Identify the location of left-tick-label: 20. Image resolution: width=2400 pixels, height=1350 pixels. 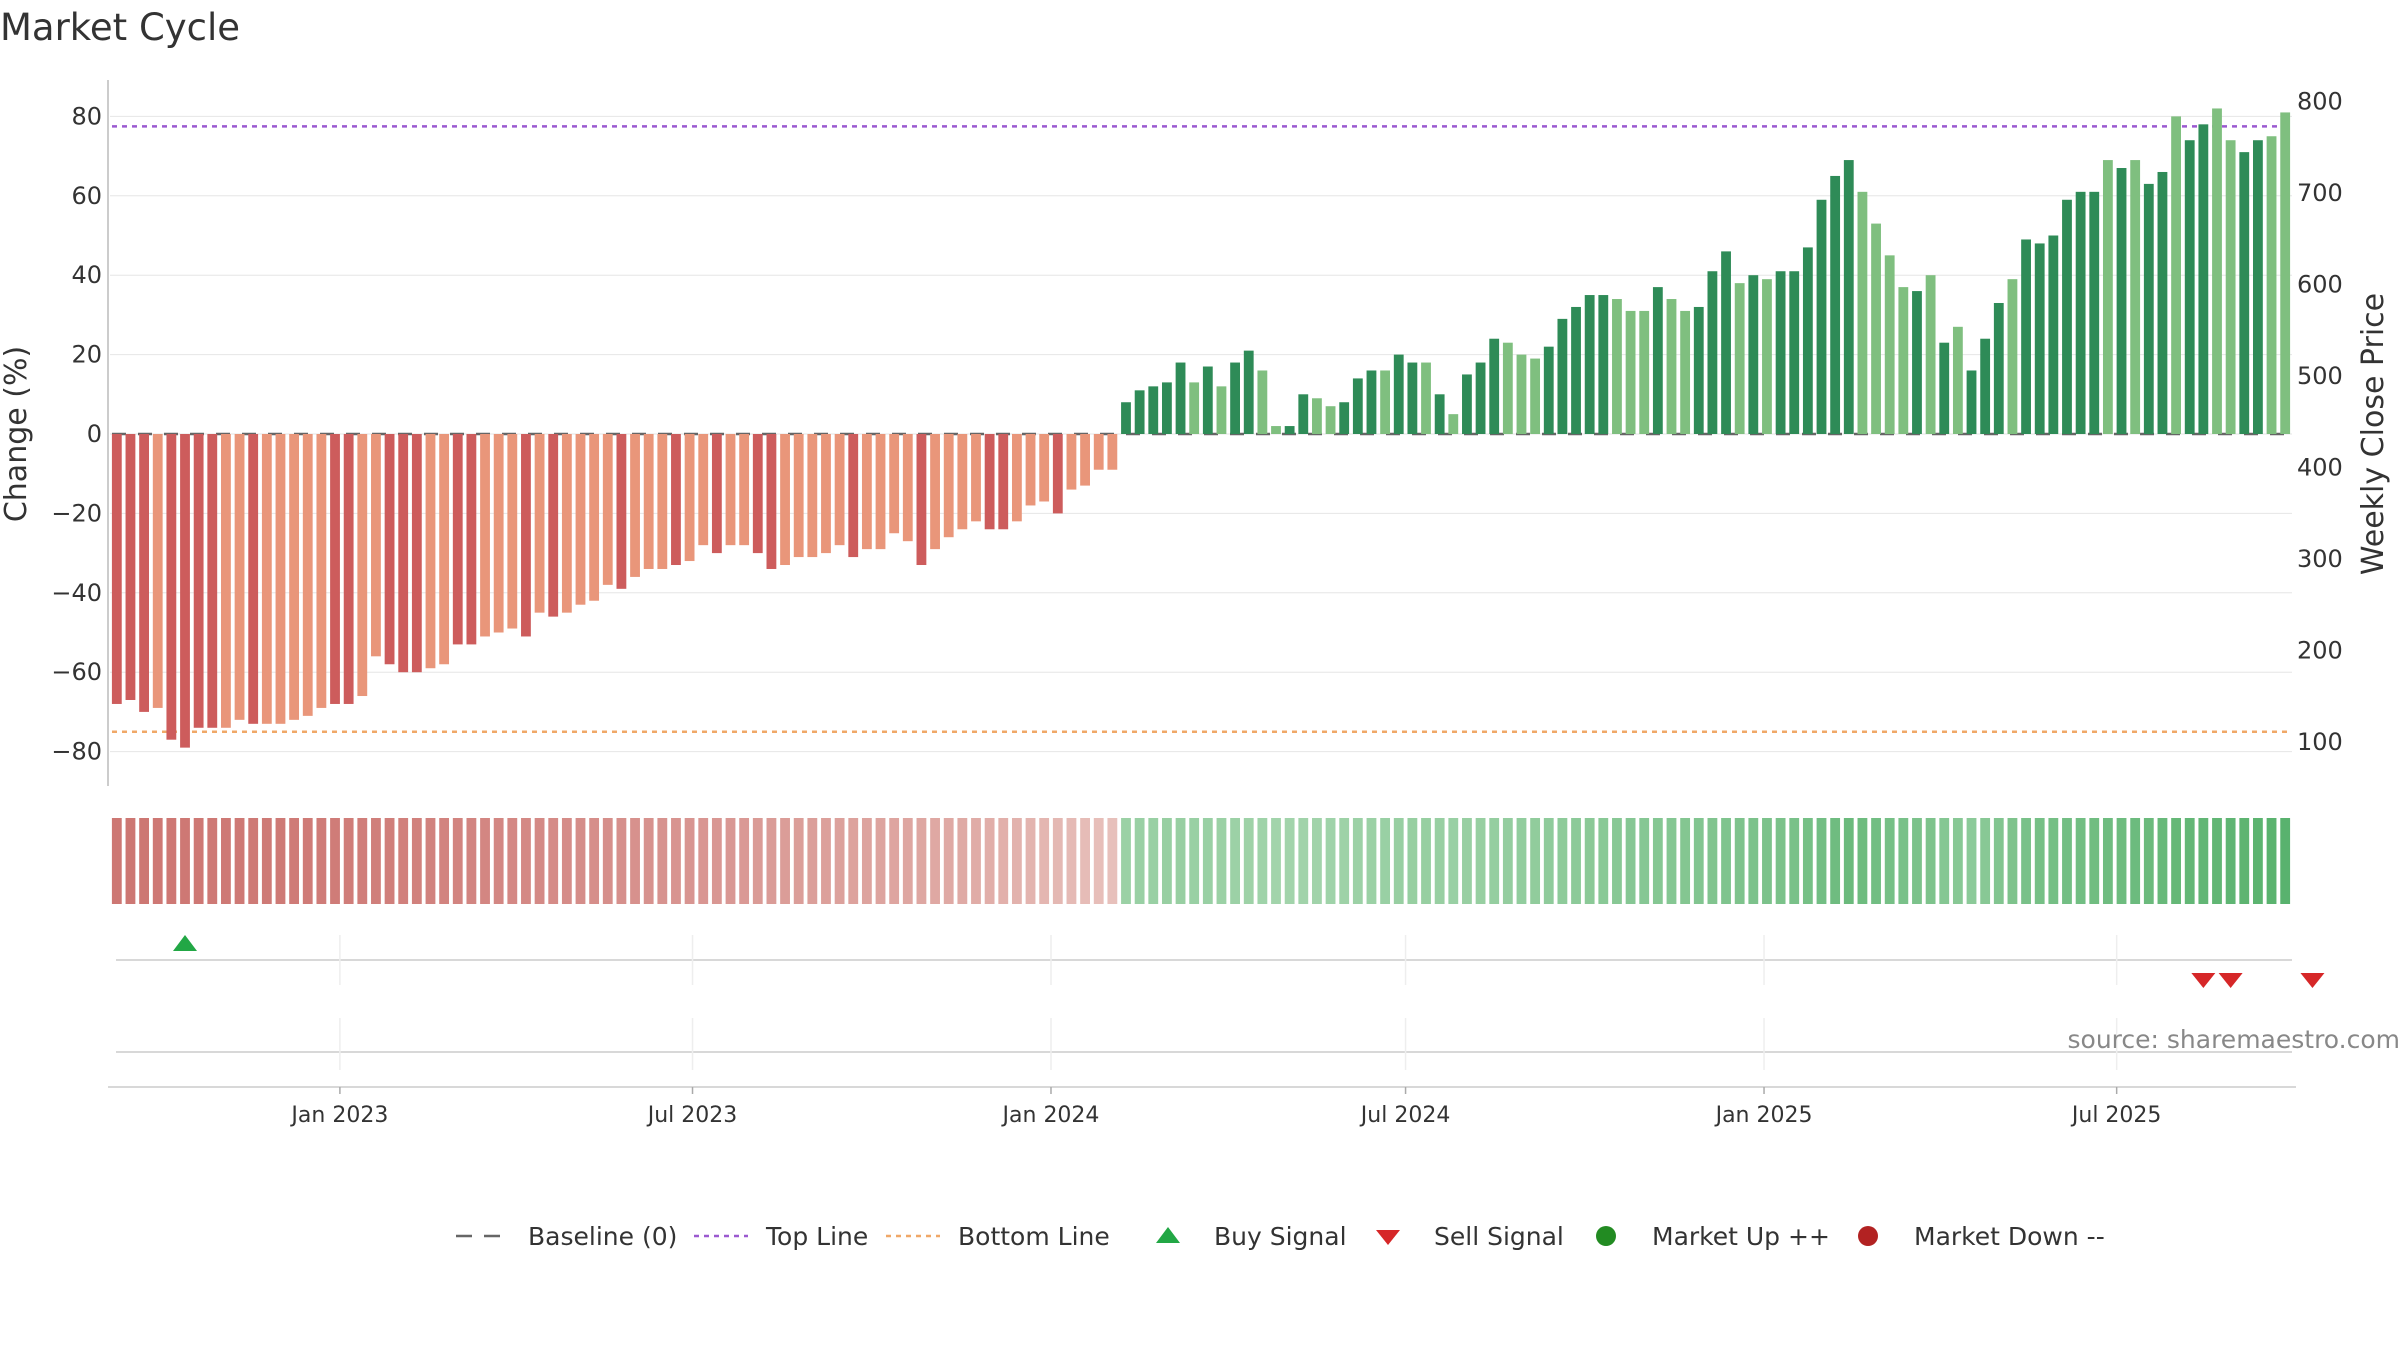
(86, 355).